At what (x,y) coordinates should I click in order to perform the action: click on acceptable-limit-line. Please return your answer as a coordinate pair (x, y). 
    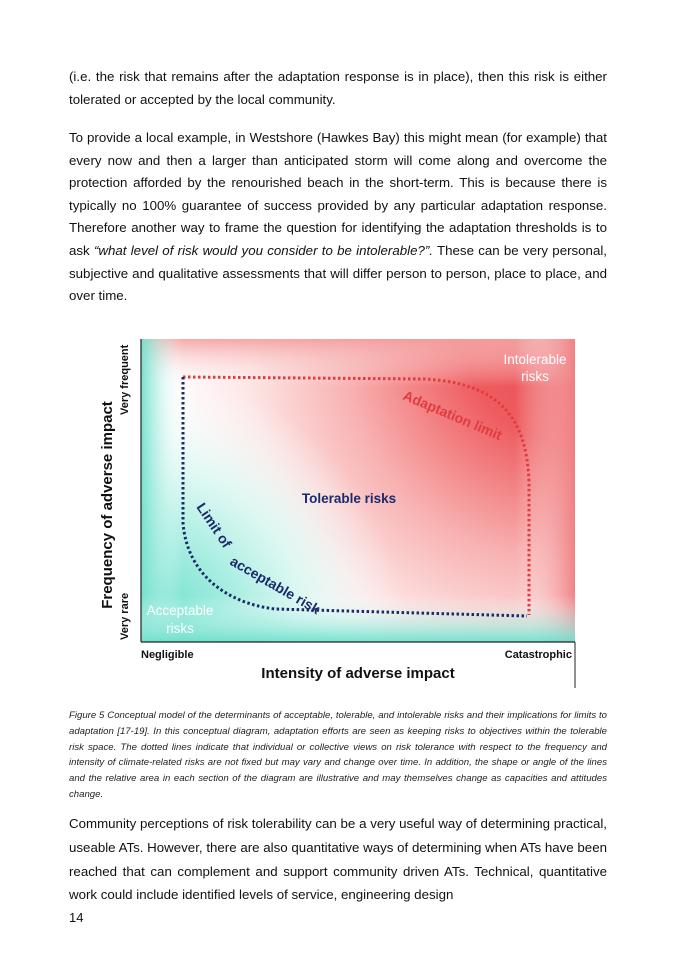
    Looking at the image, I should click on (354, 497).